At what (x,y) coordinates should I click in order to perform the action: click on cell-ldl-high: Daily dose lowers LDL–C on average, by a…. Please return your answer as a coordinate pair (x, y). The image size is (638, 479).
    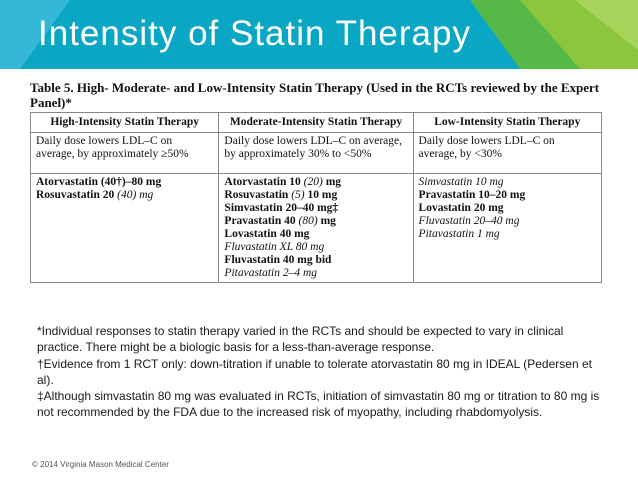
    Looking at the image, I should click on (124, 153).